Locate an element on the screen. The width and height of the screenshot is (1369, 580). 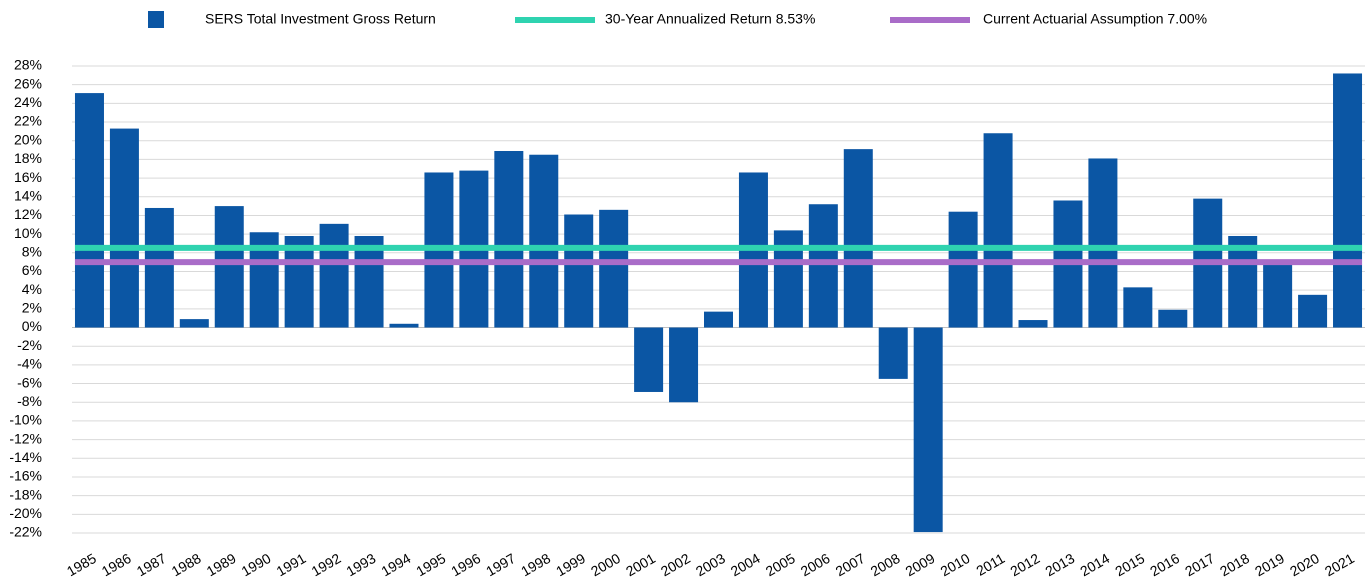
x-tick-label: 2016 is located at coordinates (1164, 565).